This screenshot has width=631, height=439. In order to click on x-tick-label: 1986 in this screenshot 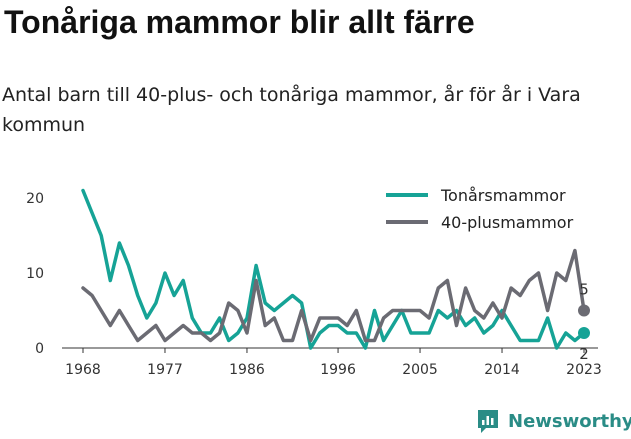, I will do `click(247, 370)`.